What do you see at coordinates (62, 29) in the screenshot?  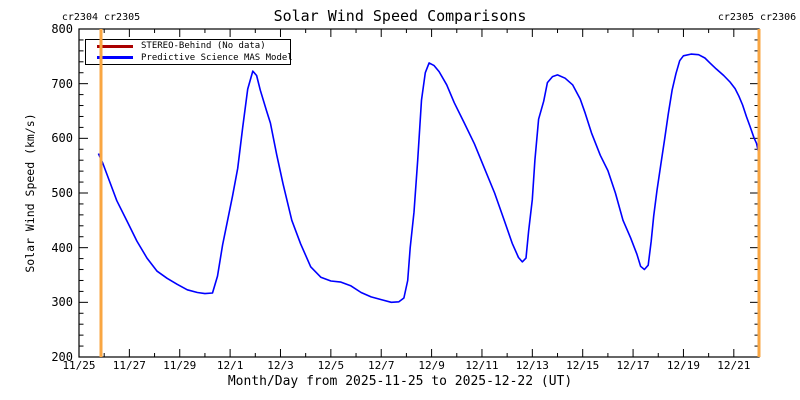 I see `y-tick-label: 800` at bounding box center [62, 29].